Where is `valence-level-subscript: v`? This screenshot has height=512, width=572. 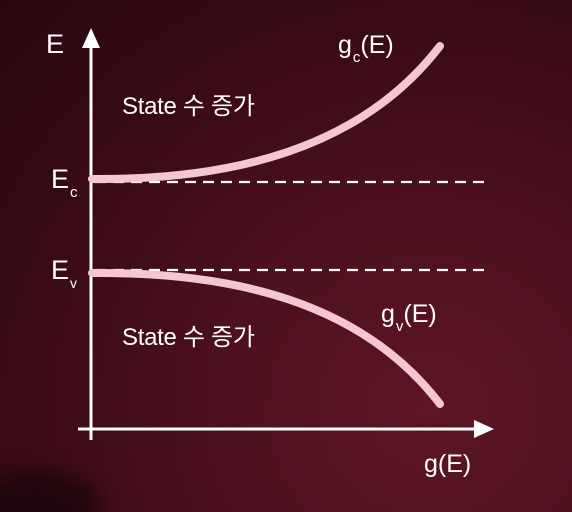 valence-level-subscript: v is located at coordinates (74, 283).